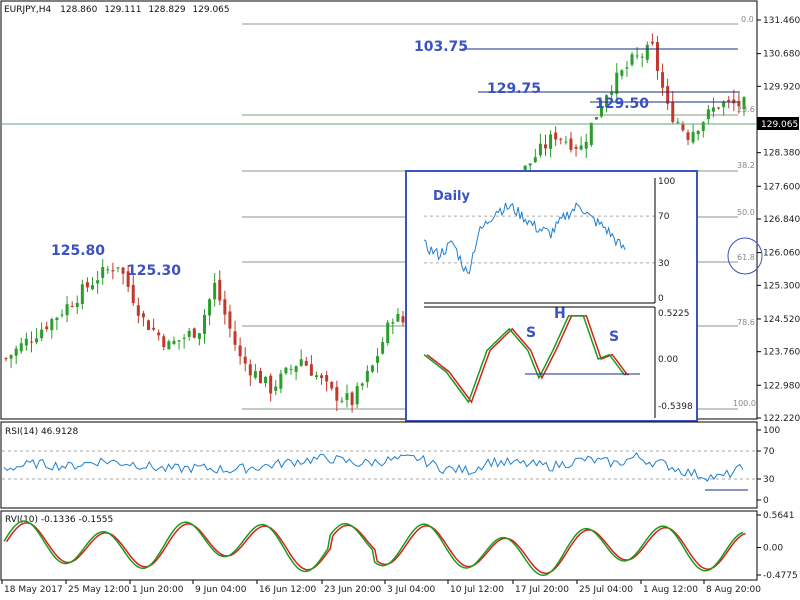 Image resolution: width=800 pixels, height=600 pixels. What do you see at coordinates (773, 548) in the screenshot?
I see `rvi-tick-label: 0.00` at bounding box center [773, 548].